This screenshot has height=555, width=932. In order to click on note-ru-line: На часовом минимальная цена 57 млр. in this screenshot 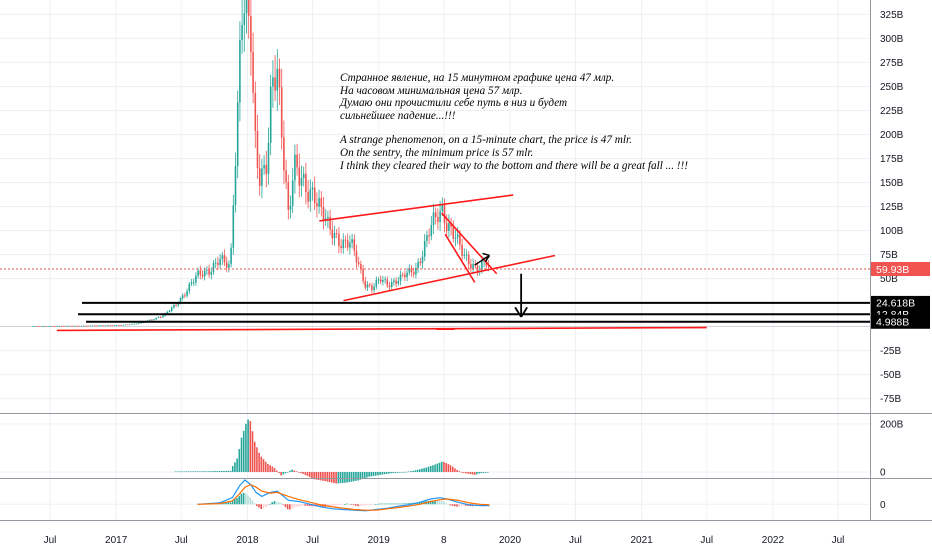, I will do `click(431, 90)`.